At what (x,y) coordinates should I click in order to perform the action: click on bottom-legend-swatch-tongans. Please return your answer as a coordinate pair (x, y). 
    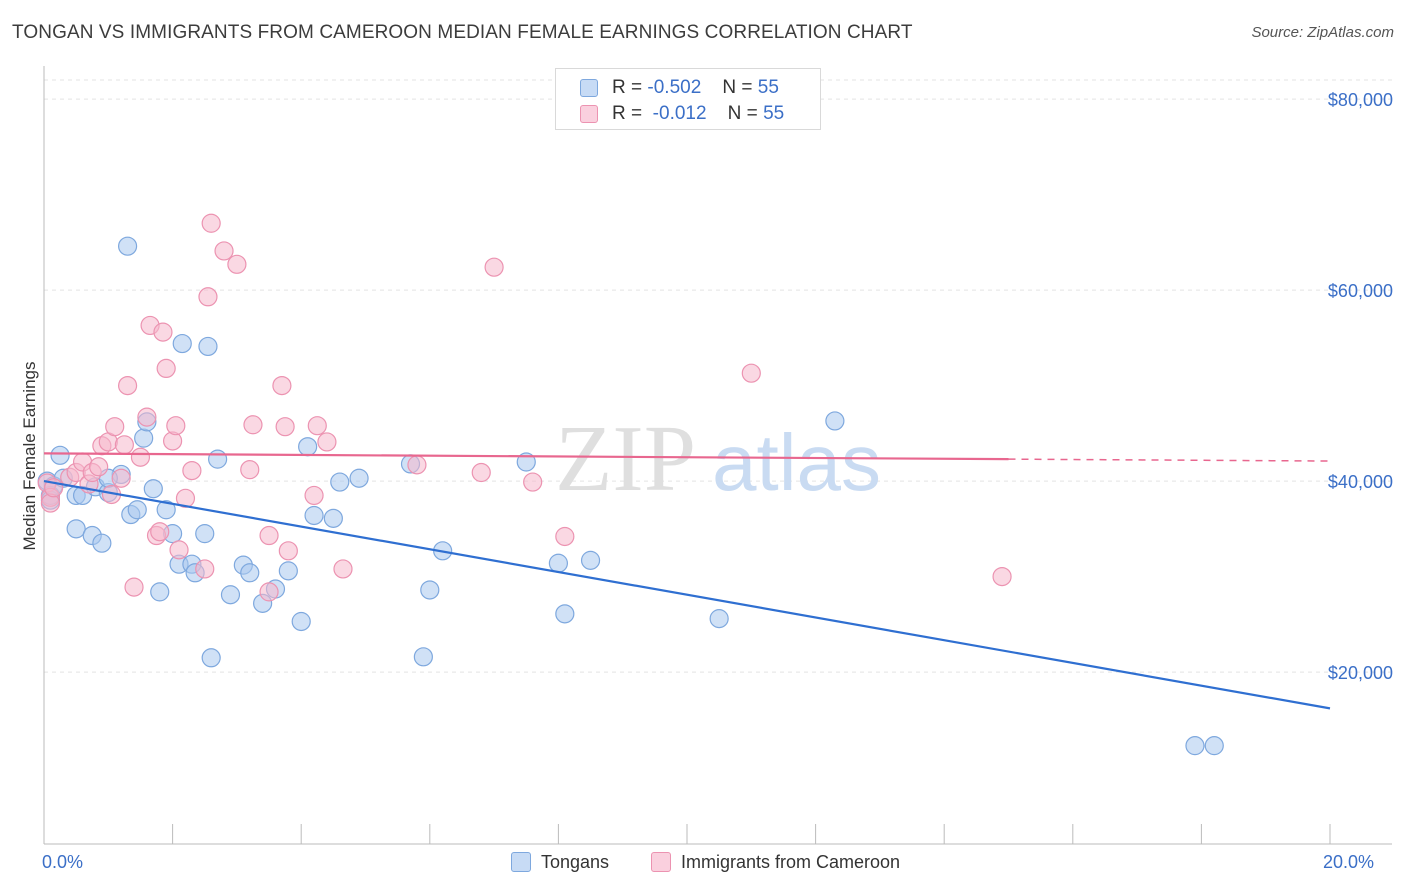
    Looking at the image, I should click on (521, 862).